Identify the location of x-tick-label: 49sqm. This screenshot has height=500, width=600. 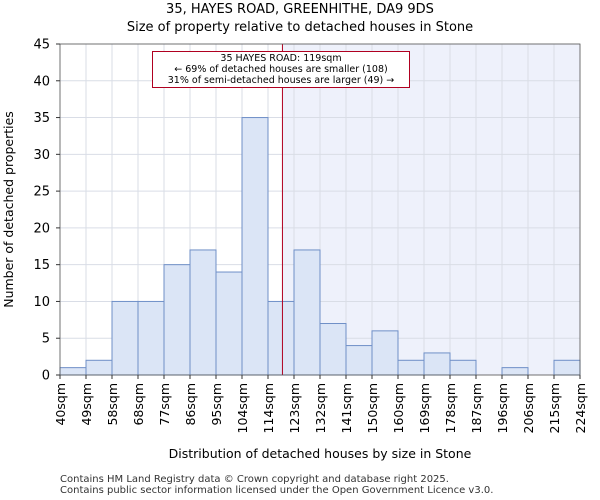
(86, 404).